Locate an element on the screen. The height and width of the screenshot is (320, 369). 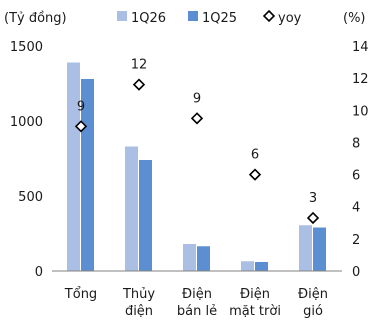
right-tick-label: 8 is located at coordinates (356, 143).